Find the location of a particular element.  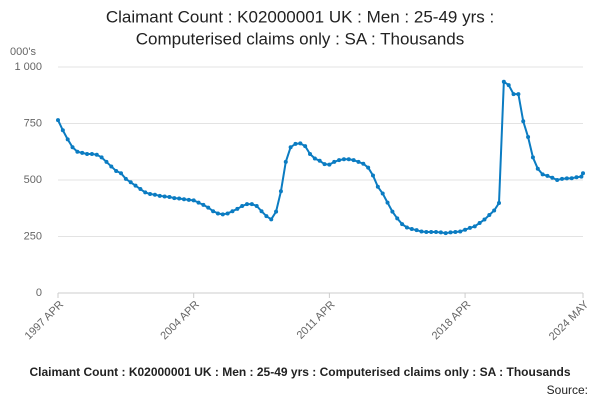

x-tick-label: 2011 APR is located at coordinates (316, 320).